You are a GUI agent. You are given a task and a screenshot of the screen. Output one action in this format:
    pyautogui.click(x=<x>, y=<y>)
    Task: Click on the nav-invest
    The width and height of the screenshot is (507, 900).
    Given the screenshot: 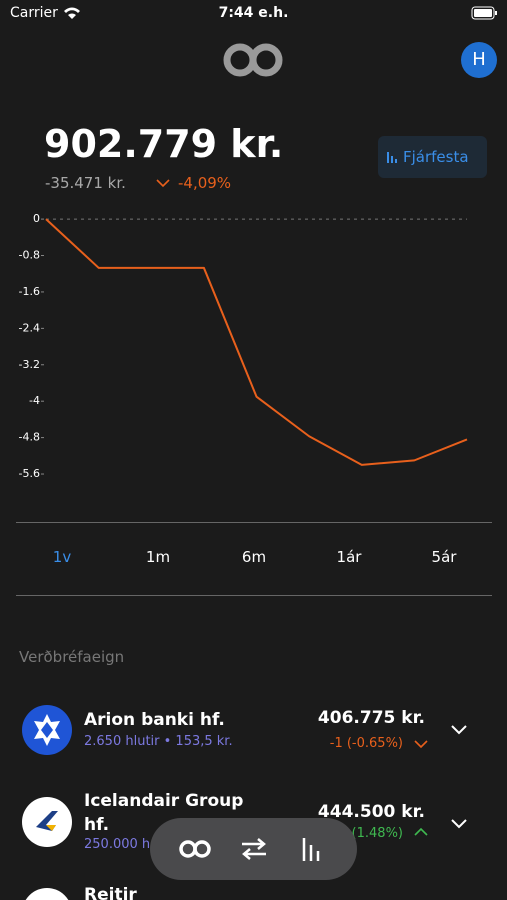 What is the action you would take?
    pyautogui.click(x=313, y=849)
    